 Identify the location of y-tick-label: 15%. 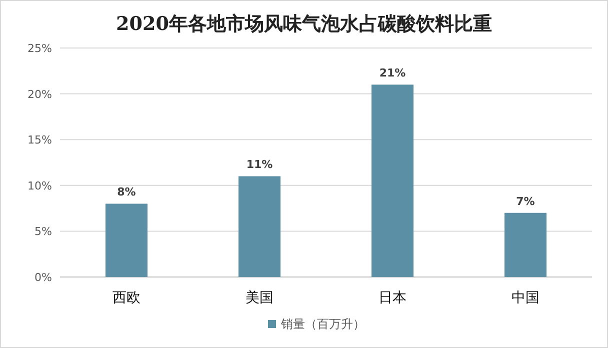
(40, 140).